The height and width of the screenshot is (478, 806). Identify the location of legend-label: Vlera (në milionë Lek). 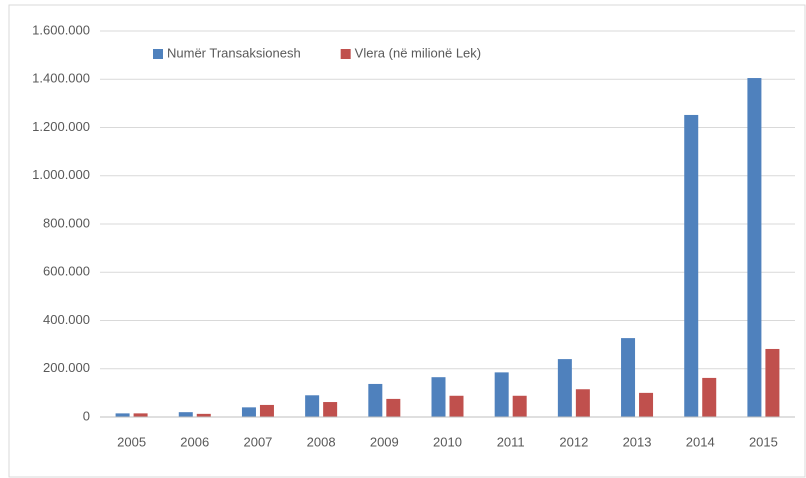
(418, 52).